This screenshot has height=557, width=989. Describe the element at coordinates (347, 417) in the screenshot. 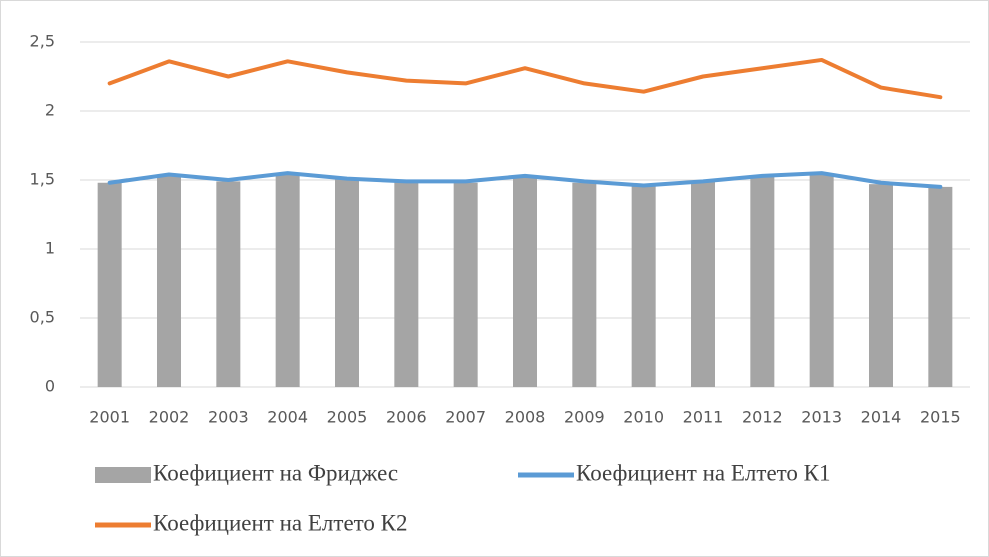

I see `x-tick-label: 2005` at that location.